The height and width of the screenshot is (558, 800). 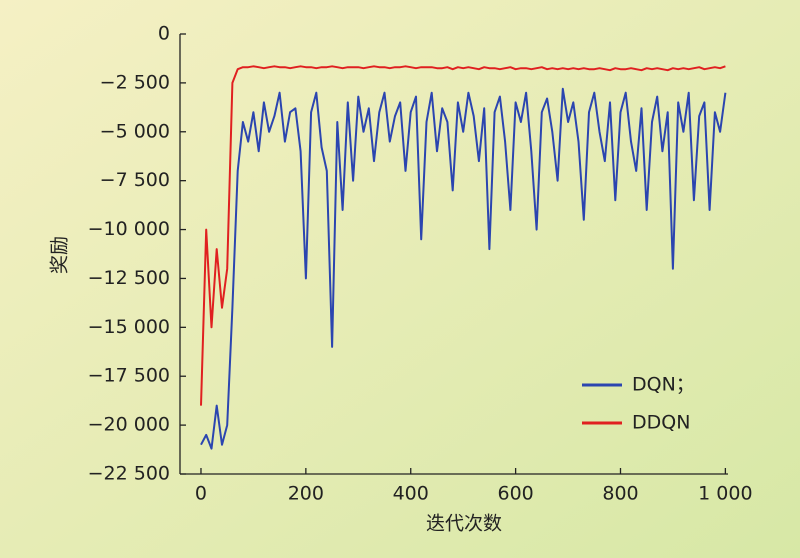 What do you see at coordinates (129, 229) in the screenshot?
I see `y-tick-label: −10 000` at bounding box center [129, 229].